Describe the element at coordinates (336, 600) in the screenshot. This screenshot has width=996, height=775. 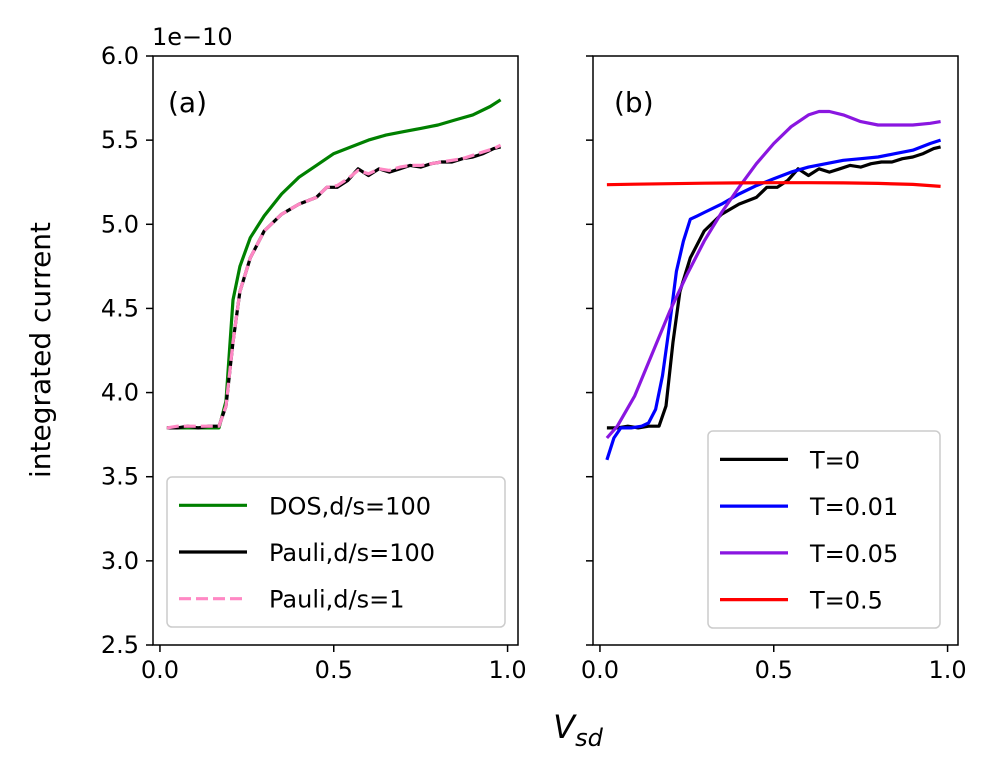
I see `legend-label-pauli-d-s-1: Pauli,d/s=1` at that location.